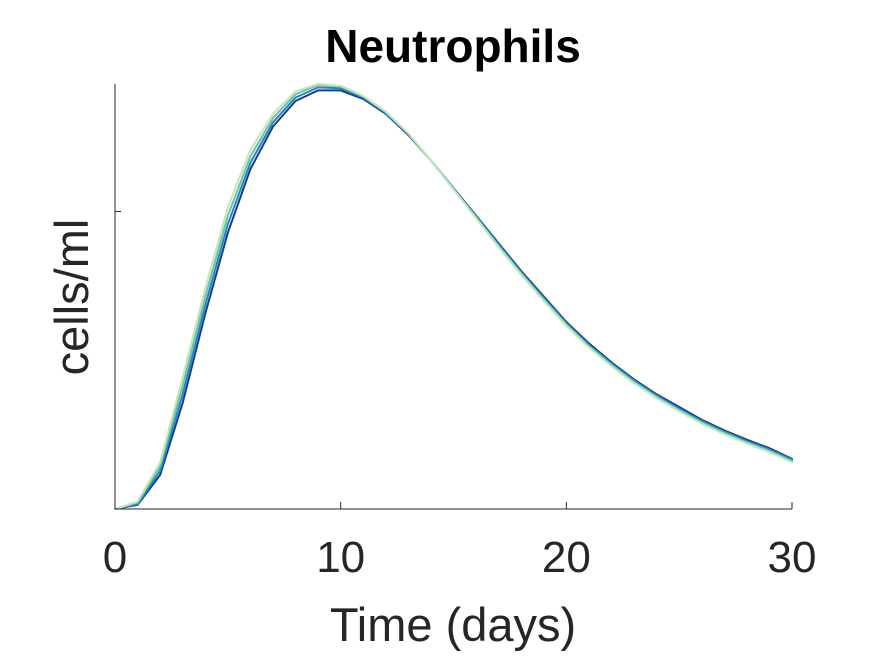 The image size is (875, 656). Describe the element at coordinates (115, 557) in the screenshot. I see `x-tick-label: 0` at that location.